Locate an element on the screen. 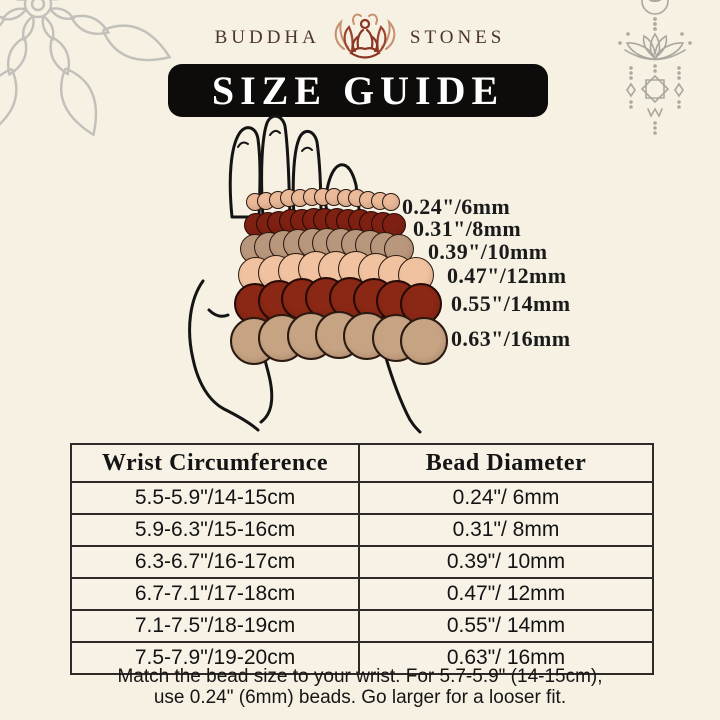 The height and width of the screenshot is (720, 720). table-row: 7.1-7.5"/18-19cm 0.55"/ 14mm is located at coordinates (362, 626).